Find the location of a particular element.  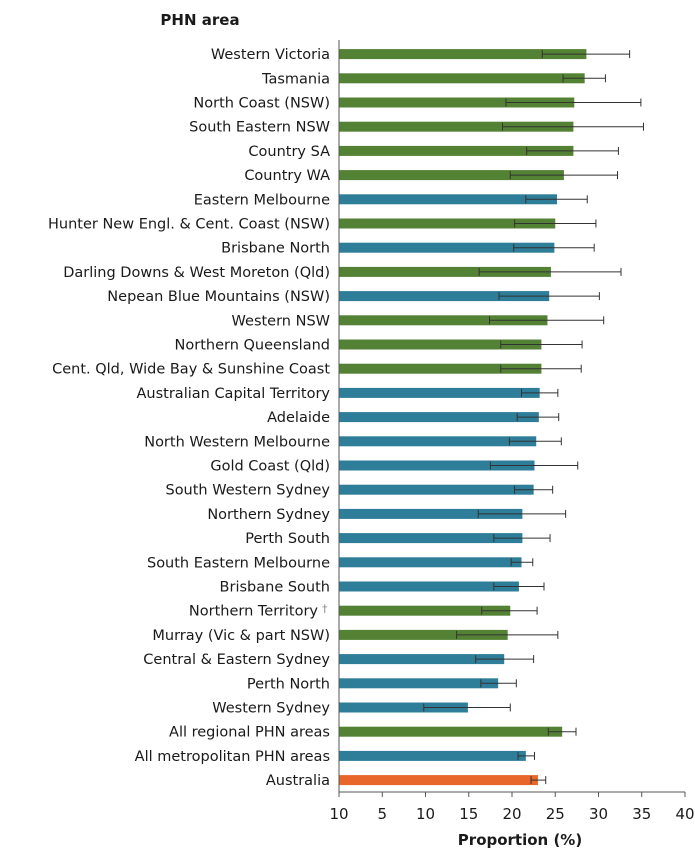

category-axis-header: PHN area is located at coordinates (199, 20).